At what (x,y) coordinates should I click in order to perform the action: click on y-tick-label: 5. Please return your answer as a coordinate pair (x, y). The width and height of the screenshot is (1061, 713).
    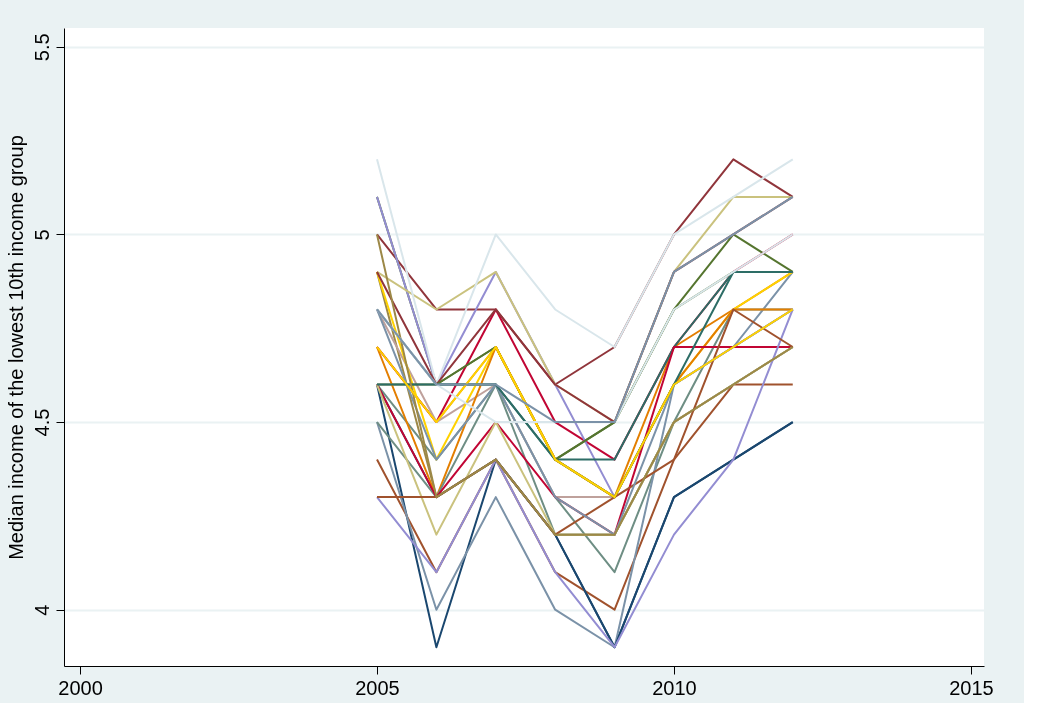
    Looking at the image, I should click on (41, 235).